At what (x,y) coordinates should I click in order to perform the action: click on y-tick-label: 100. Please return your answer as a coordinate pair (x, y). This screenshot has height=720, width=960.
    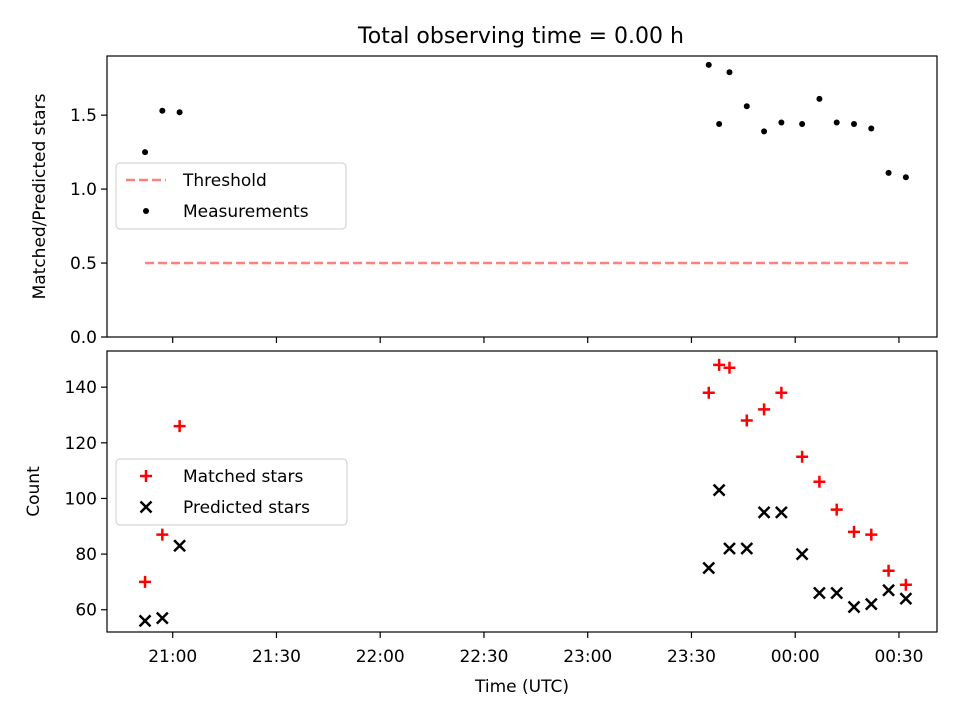
    Looking at the image, I should click on (81, 499).